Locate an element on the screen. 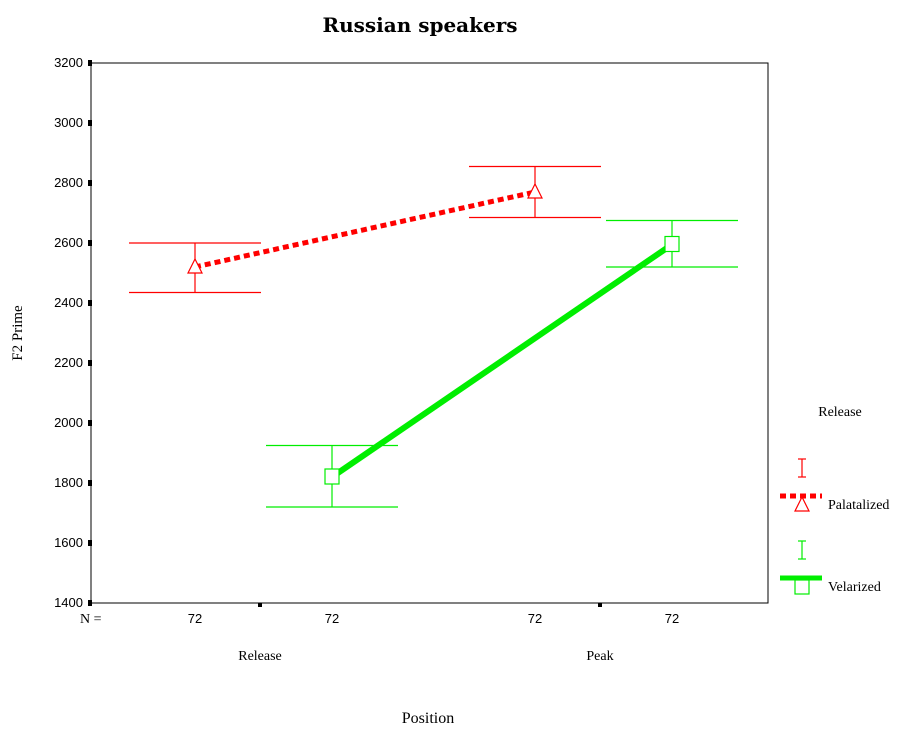  legend: Release Palatalized Velarized is located at coordinates (834, 500).